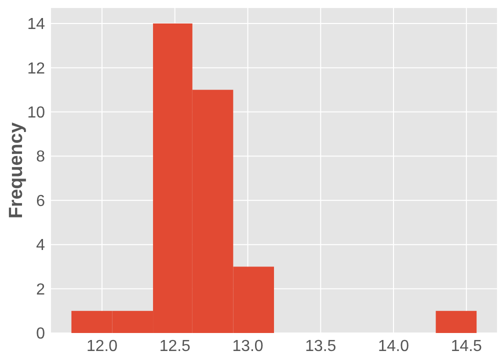  What do you see at coordinates (102, 346) in the screenshot?
I see `x-tick-label: 12.0` at bounding box center [102, 346].